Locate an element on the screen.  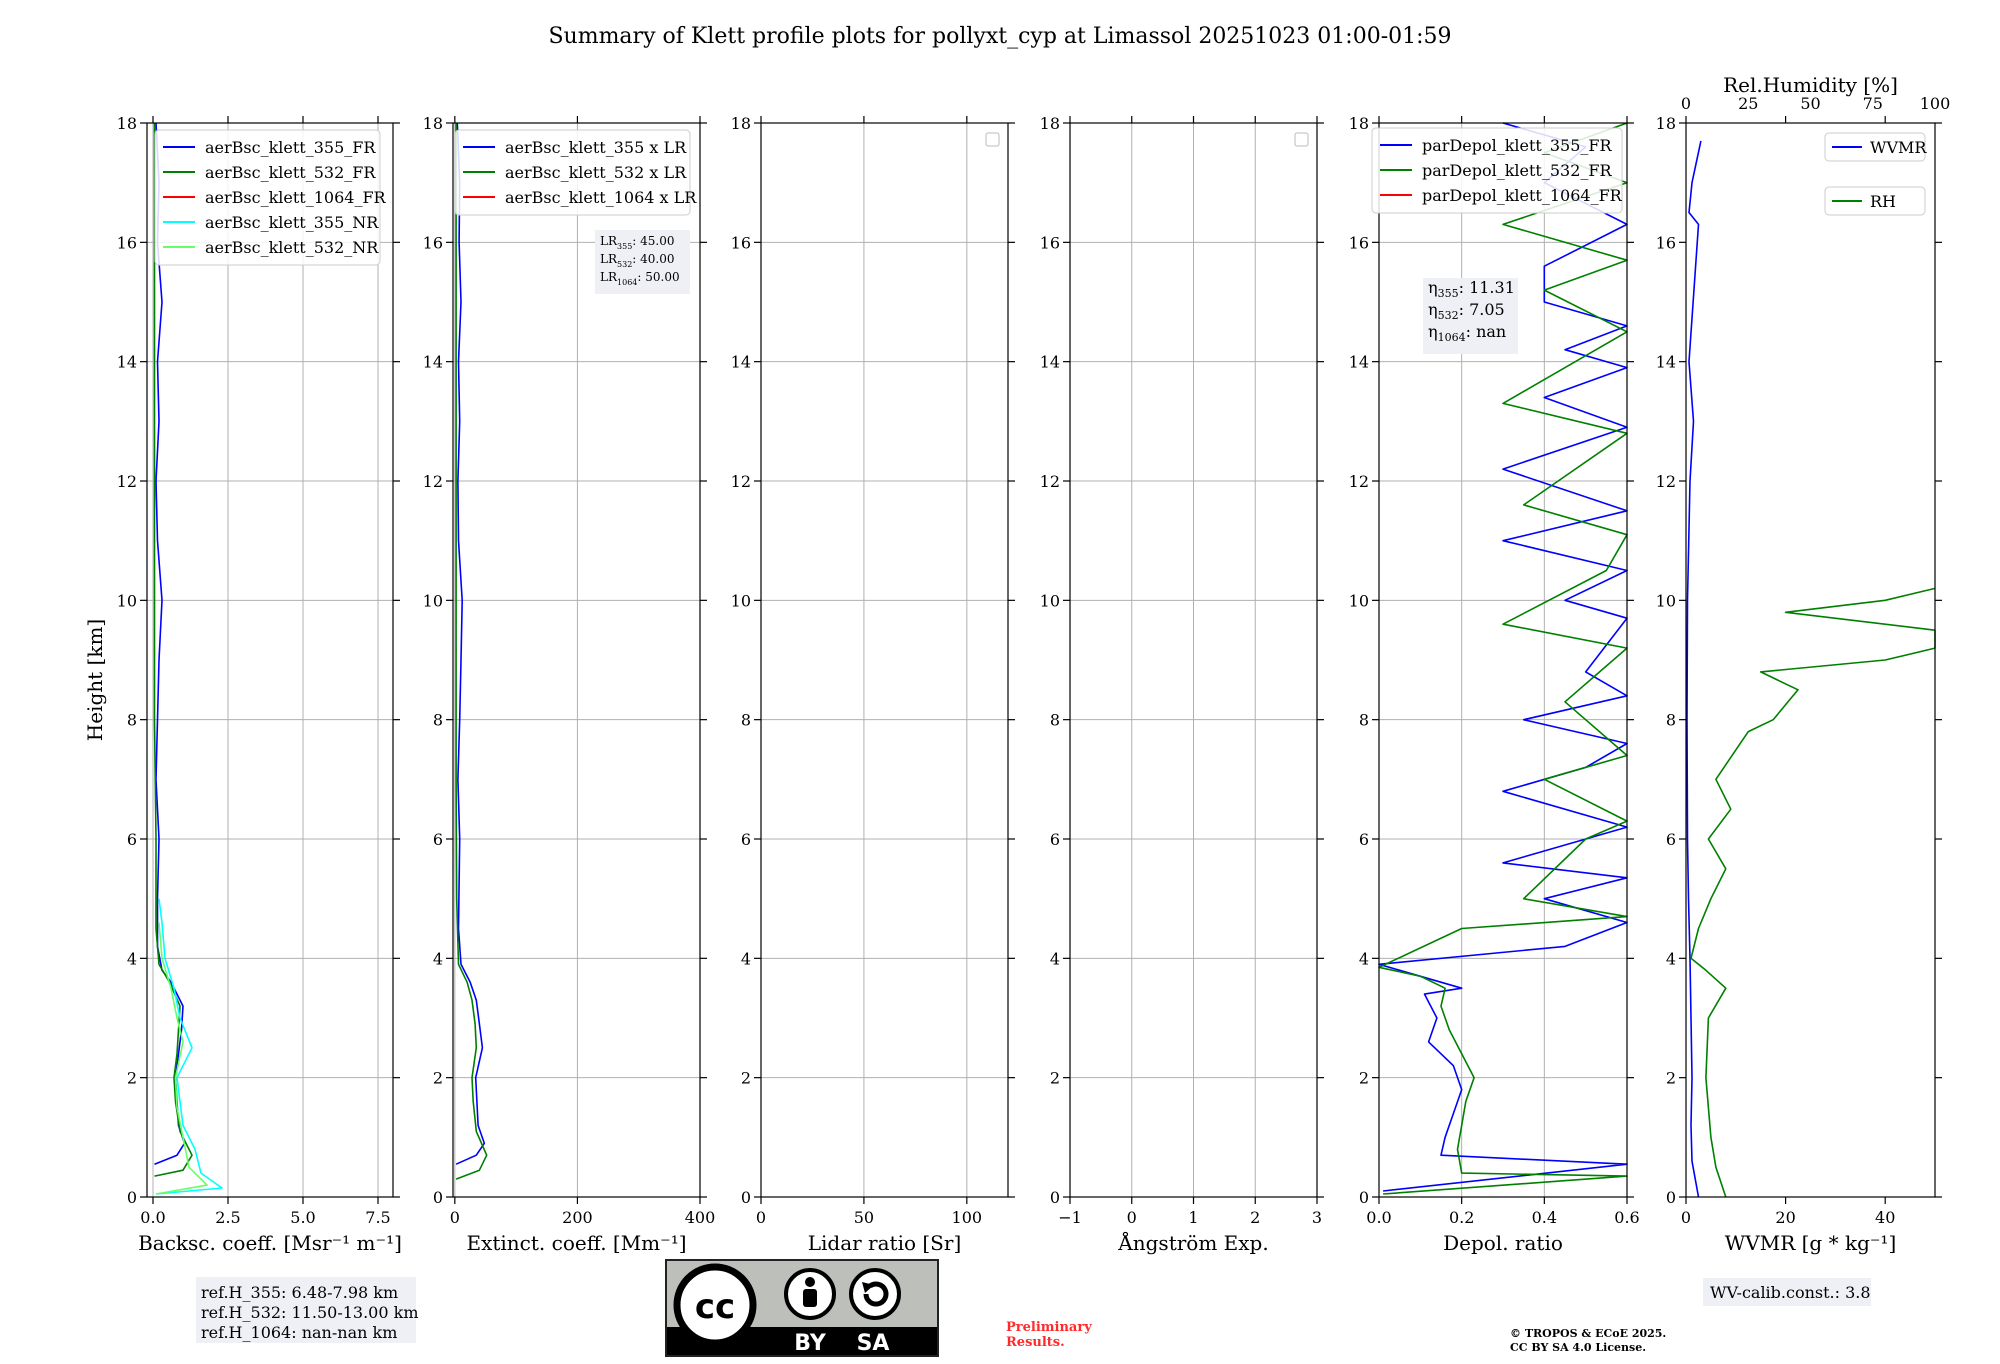
annotation-line: LR532: 40.00 is located at coordinates (637, 260).